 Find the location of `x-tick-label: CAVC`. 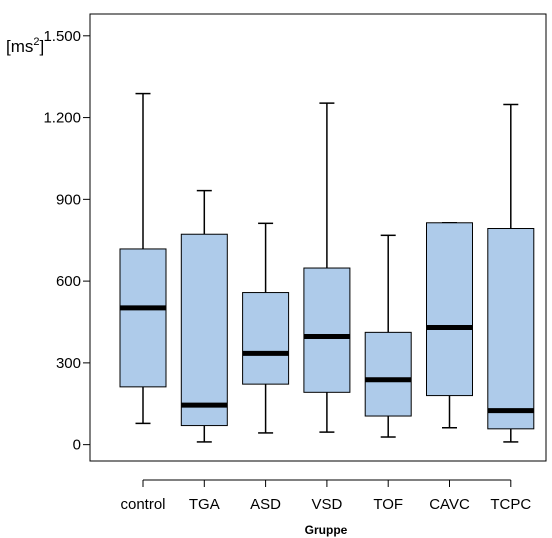

x-tick-label: CAVC is located at coordinates (449, 504).